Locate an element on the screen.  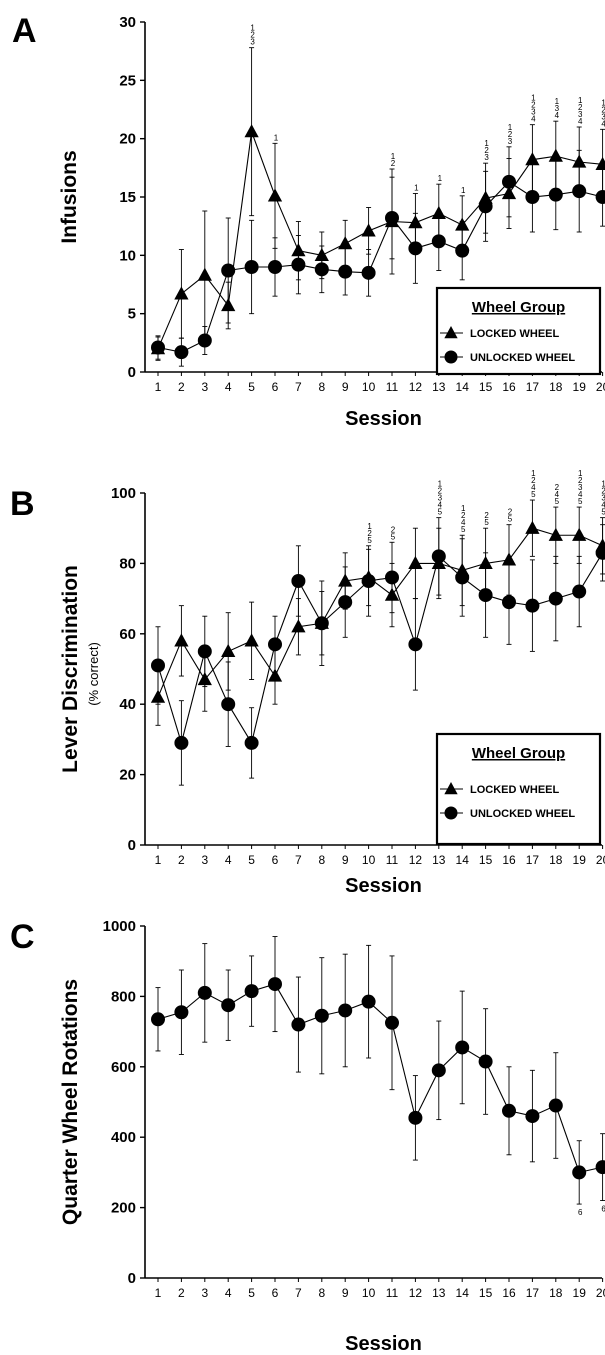
panel-b-y-axis-sublabel: (% correct) is located at coordinates (93, 674).